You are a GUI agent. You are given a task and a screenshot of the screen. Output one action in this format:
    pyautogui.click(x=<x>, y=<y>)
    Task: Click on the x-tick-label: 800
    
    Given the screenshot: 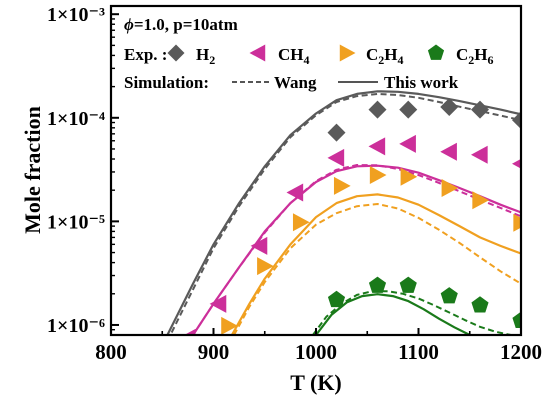 What is the action you would take?
    pyautogui.click(x=111, y=352)
    